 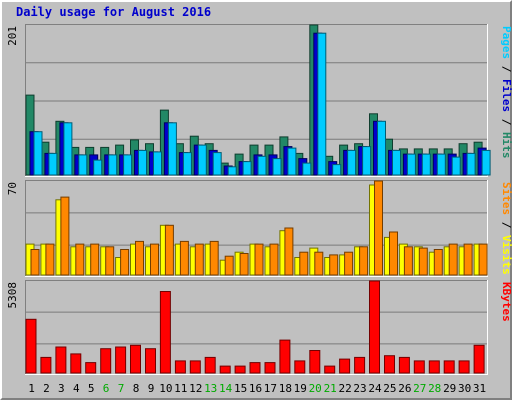 I want to click on series-label-part: KBytes, so click(x=506, y=302).